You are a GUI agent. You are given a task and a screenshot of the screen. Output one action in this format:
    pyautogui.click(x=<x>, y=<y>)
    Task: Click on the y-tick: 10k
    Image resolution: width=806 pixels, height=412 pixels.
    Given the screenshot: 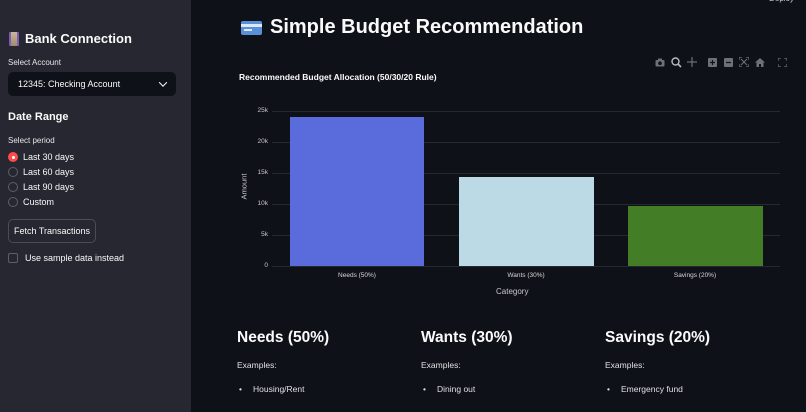 What is the action you would take?
    pyautogui.click(x=262, y=203)
    